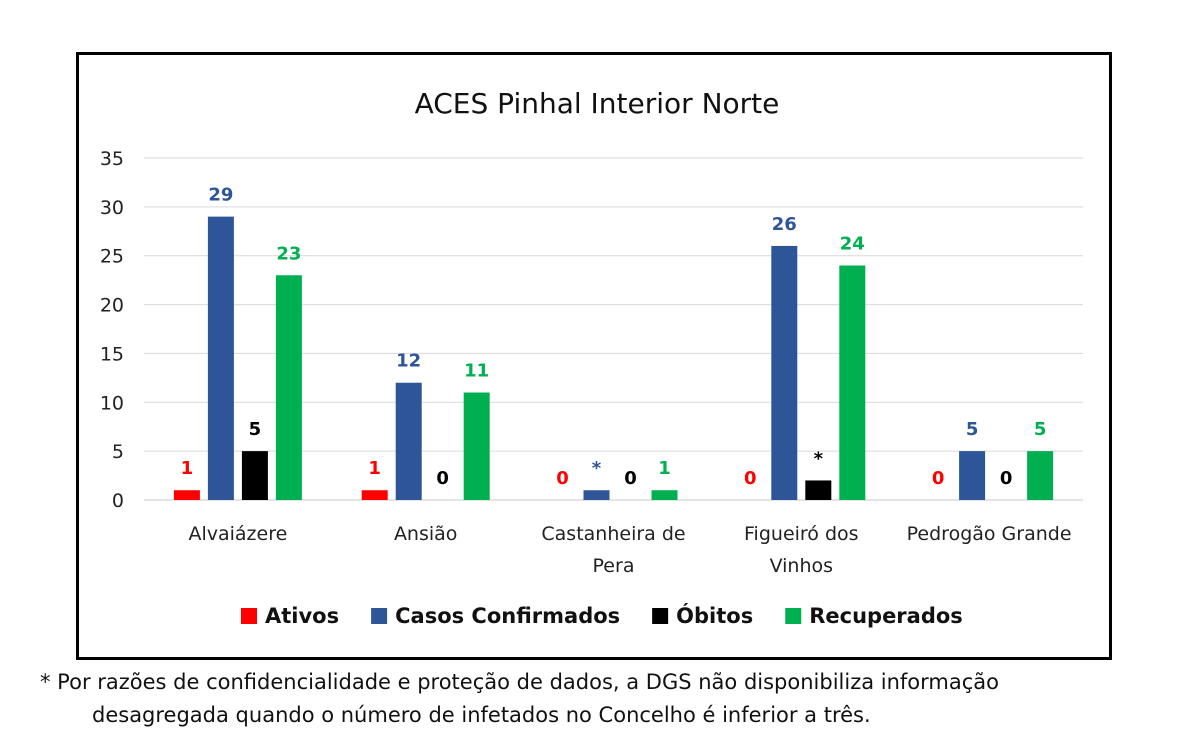  I want to click on data-label: 24, so click(852, 243).